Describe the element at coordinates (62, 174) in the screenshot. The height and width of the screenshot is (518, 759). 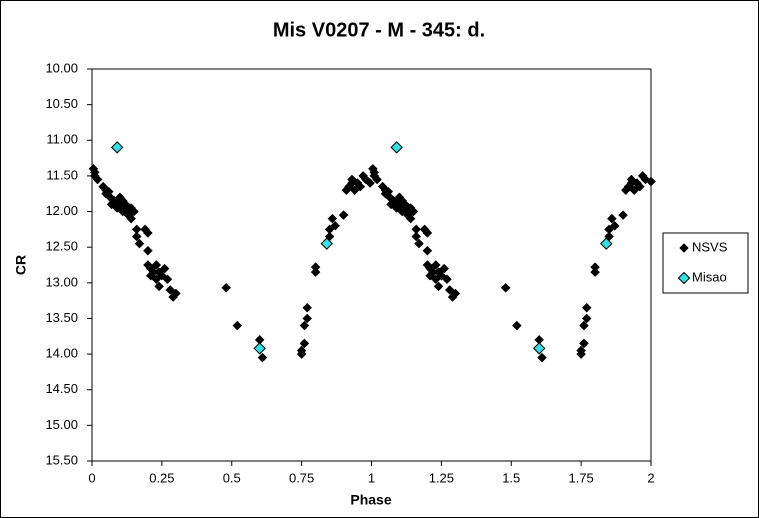
I see `y-tick-label: 11.50` at that location.